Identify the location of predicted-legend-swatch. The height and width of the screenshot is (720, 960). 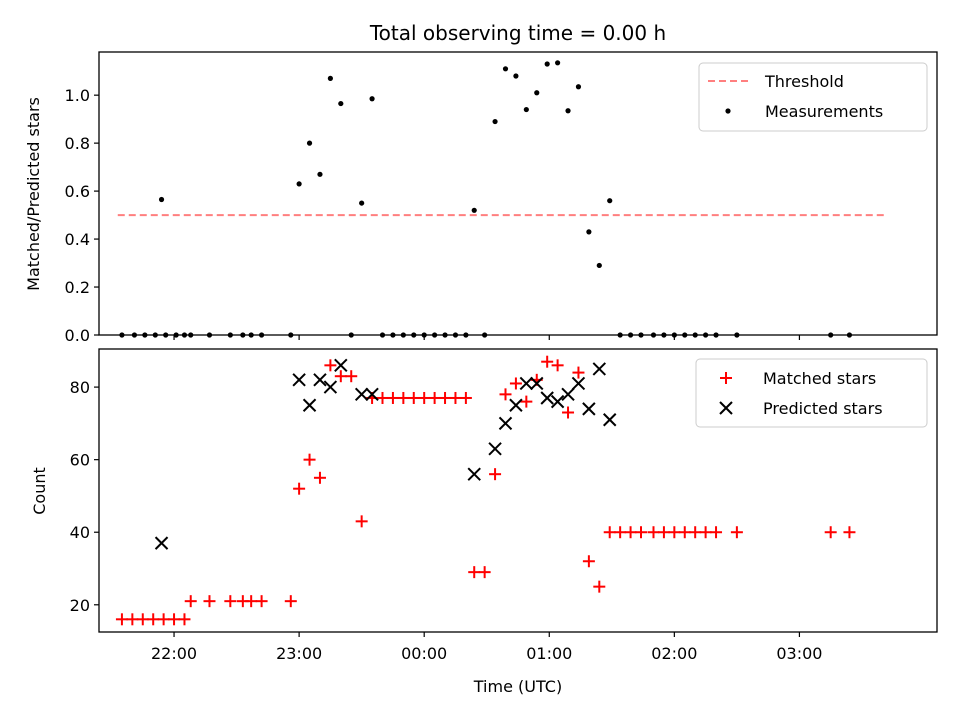
(726, 408).